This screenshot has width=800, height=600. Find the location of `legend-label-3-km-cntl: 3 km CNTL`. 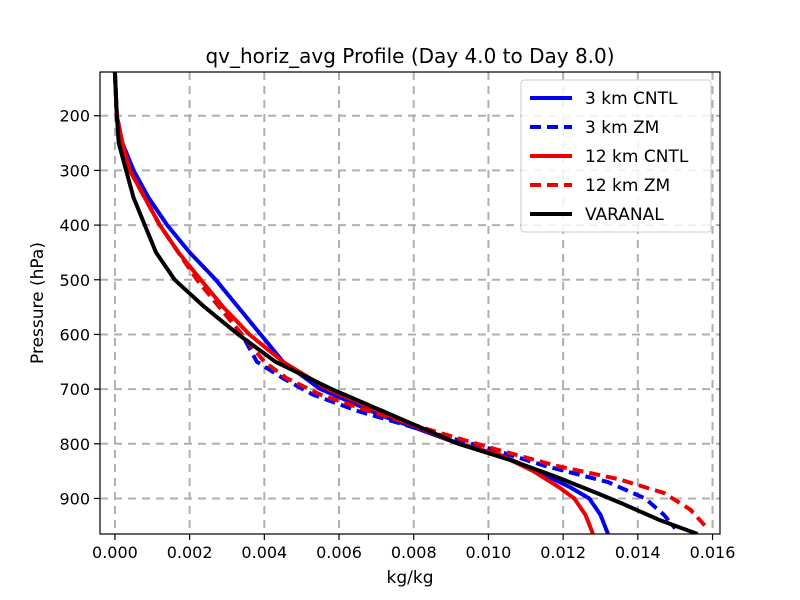

legend-label-3-km-cntl: 3 km CNTL is located at coordinates (631, 99).